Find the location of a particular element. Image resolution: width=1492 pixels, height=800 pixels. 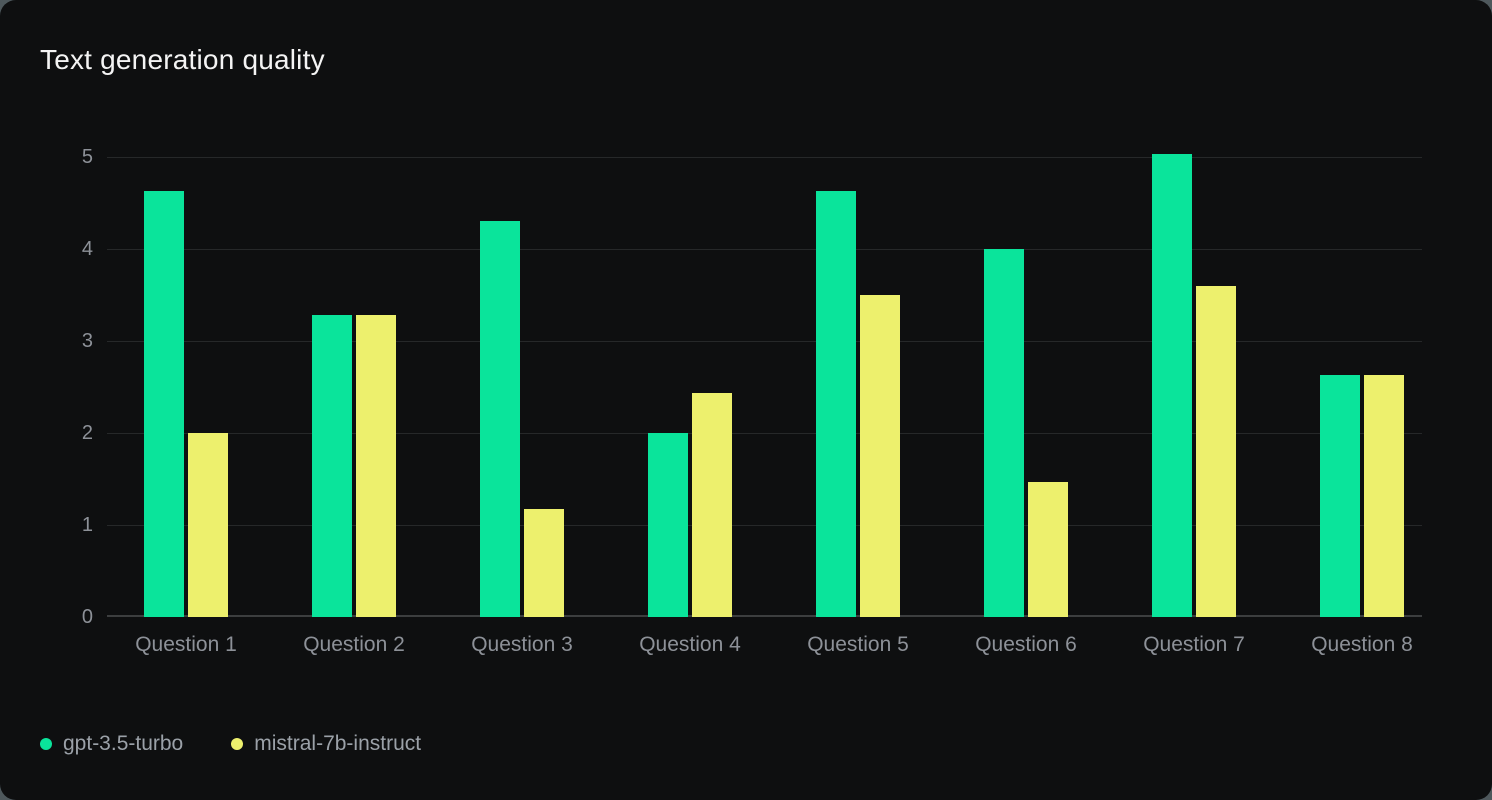

x-axis-category-label: Question 6 is located at coordinates (1026, 644).